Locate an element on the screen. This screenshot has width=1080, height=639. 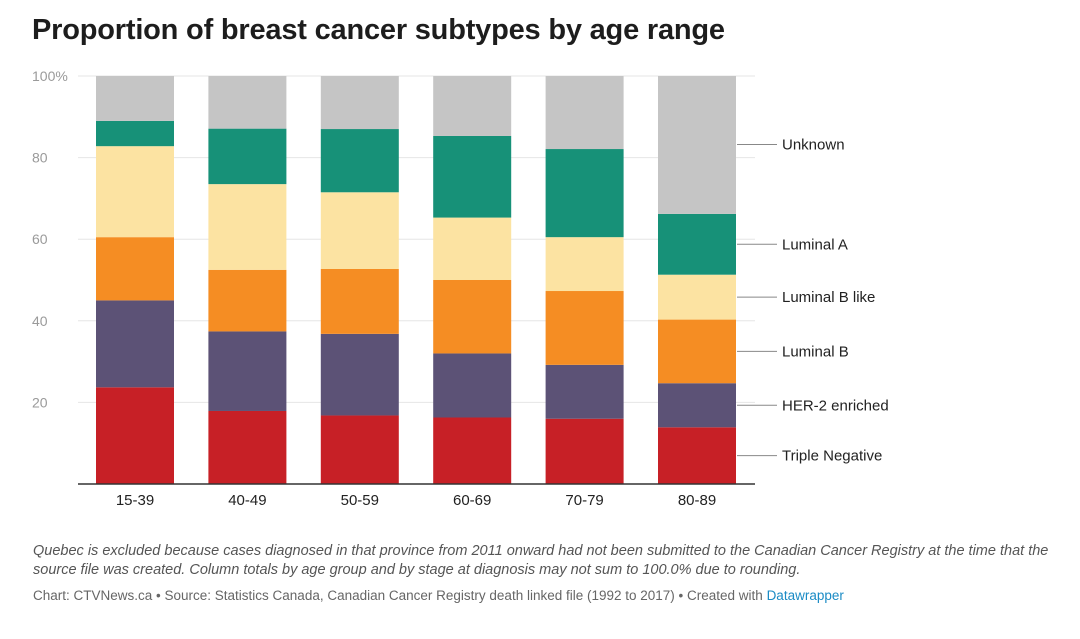
x-tick-label: 60-69 is located at coordinates (472, 500).